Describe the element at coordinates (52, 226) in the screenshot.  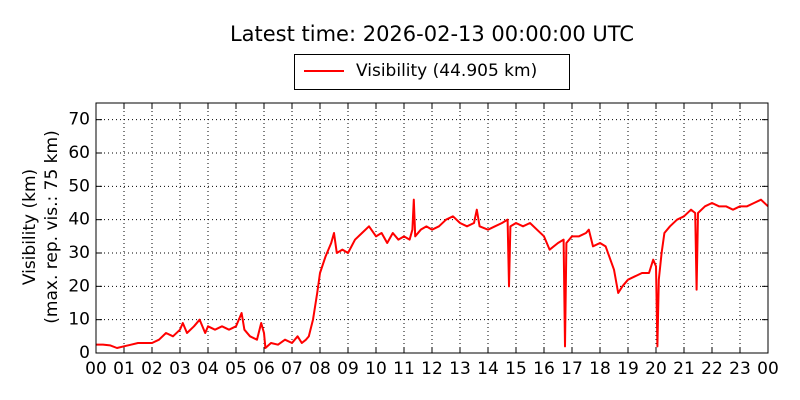
I see `y-axis-label: (max. rep. vis.: 75 km)` at that location.